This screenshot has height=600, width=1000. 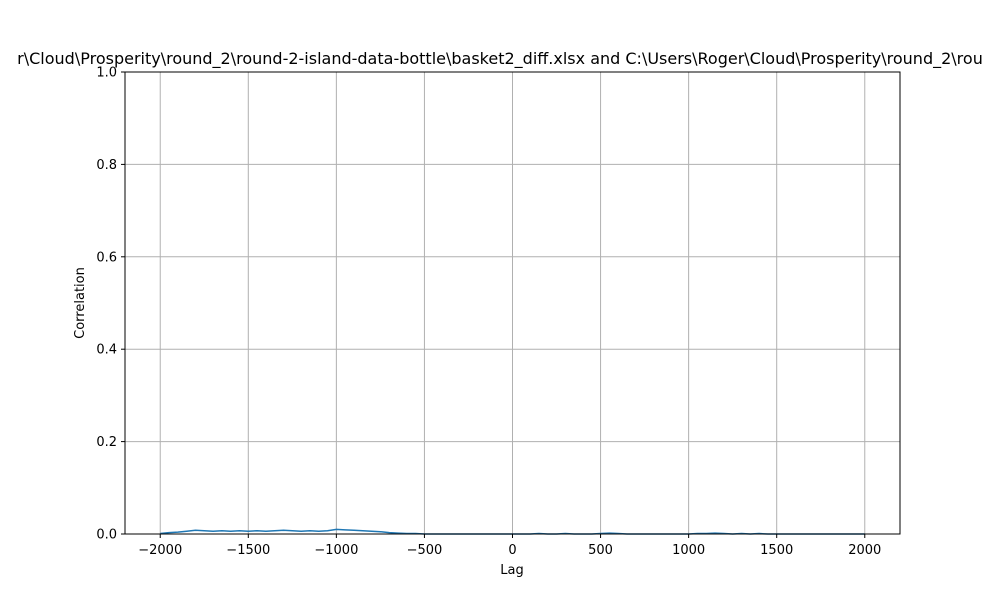 What do you see at coordinates (106, 442) in the screenshot?
I see `y-tick-label: 0.2` at bounding box center [106, 442].